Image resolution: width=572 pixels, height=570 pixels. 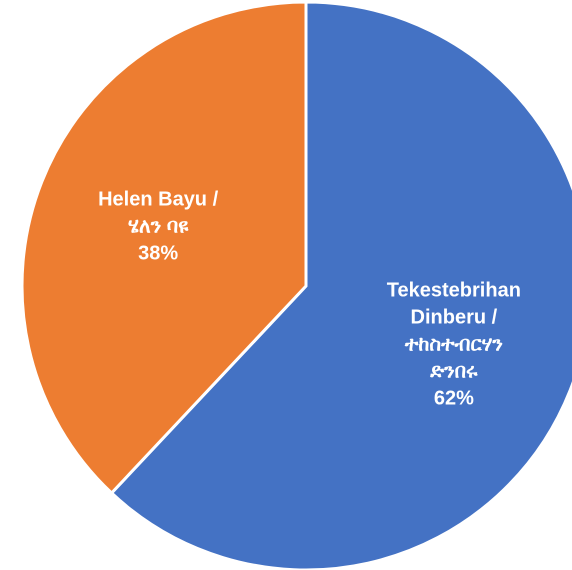 What do you see at coordinates (453, 398) in the screenshot?
I see `value-label: 62%` at bounding box center [453, 398].